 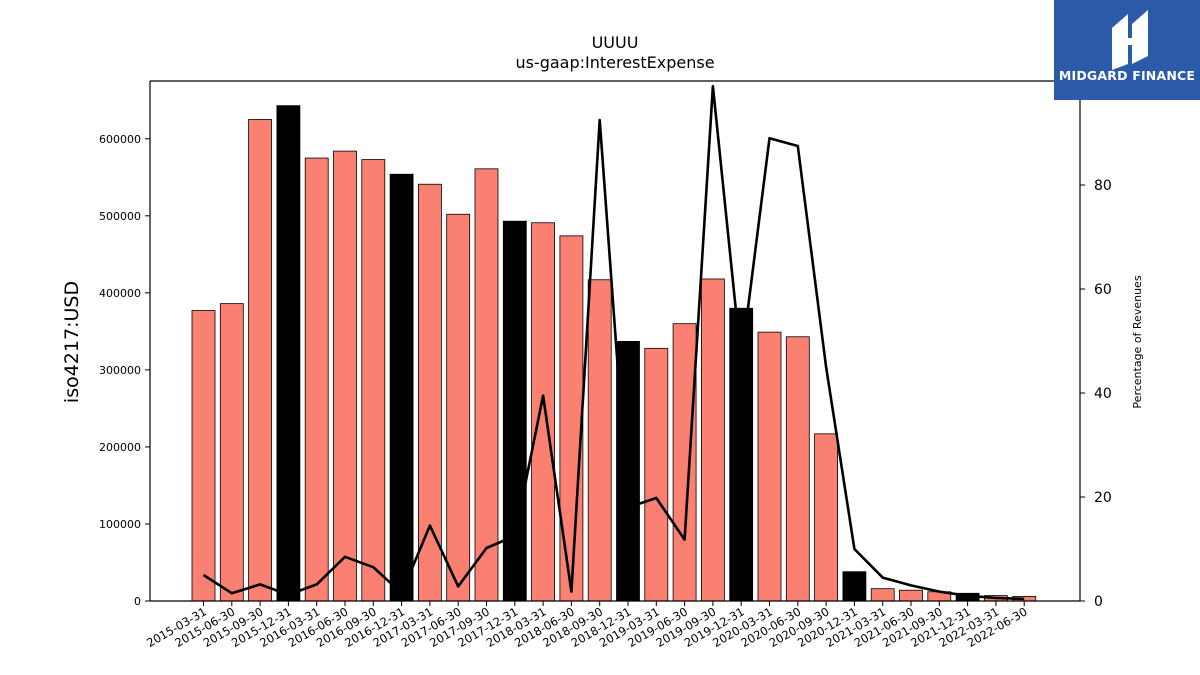 I want to click on y-tick-label: 300000, so click(x=120, y=370).